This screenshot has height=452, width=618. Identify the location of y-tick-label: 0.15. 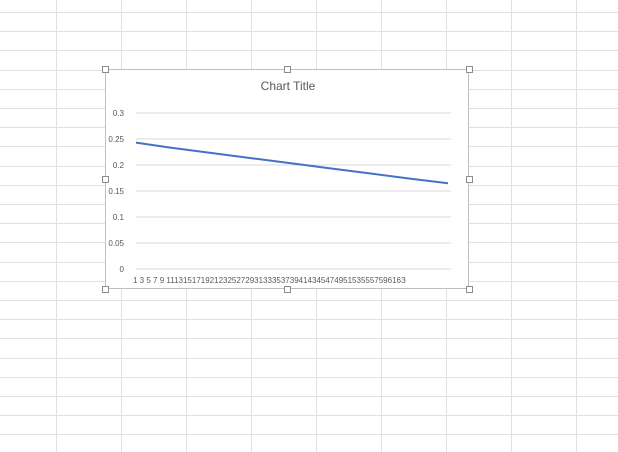
(116, 191).